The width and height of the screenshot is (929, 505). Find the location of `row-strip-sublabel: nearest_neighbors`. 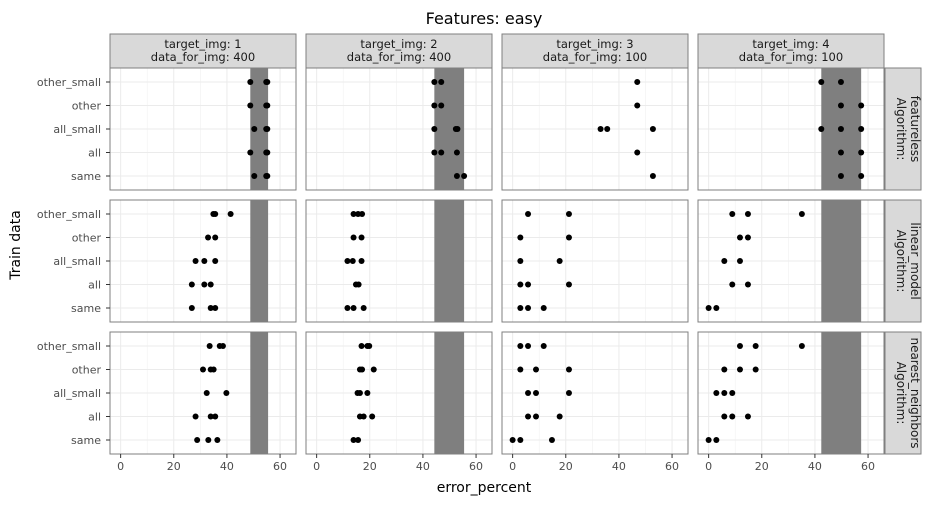

row-strip-sublabel: nearest_neighbors is located at coordinates (915, 392).